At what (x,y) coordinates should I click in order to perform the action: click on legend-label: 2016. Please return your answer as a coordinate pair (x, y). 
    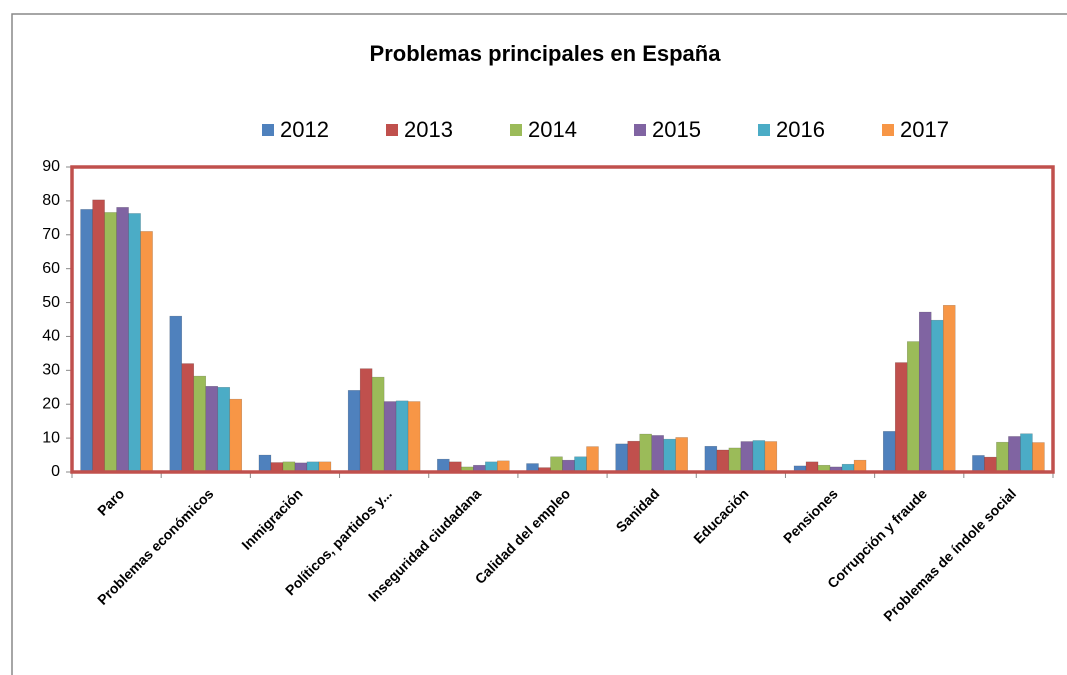
    Looking at the image, I should click on (800, 129).